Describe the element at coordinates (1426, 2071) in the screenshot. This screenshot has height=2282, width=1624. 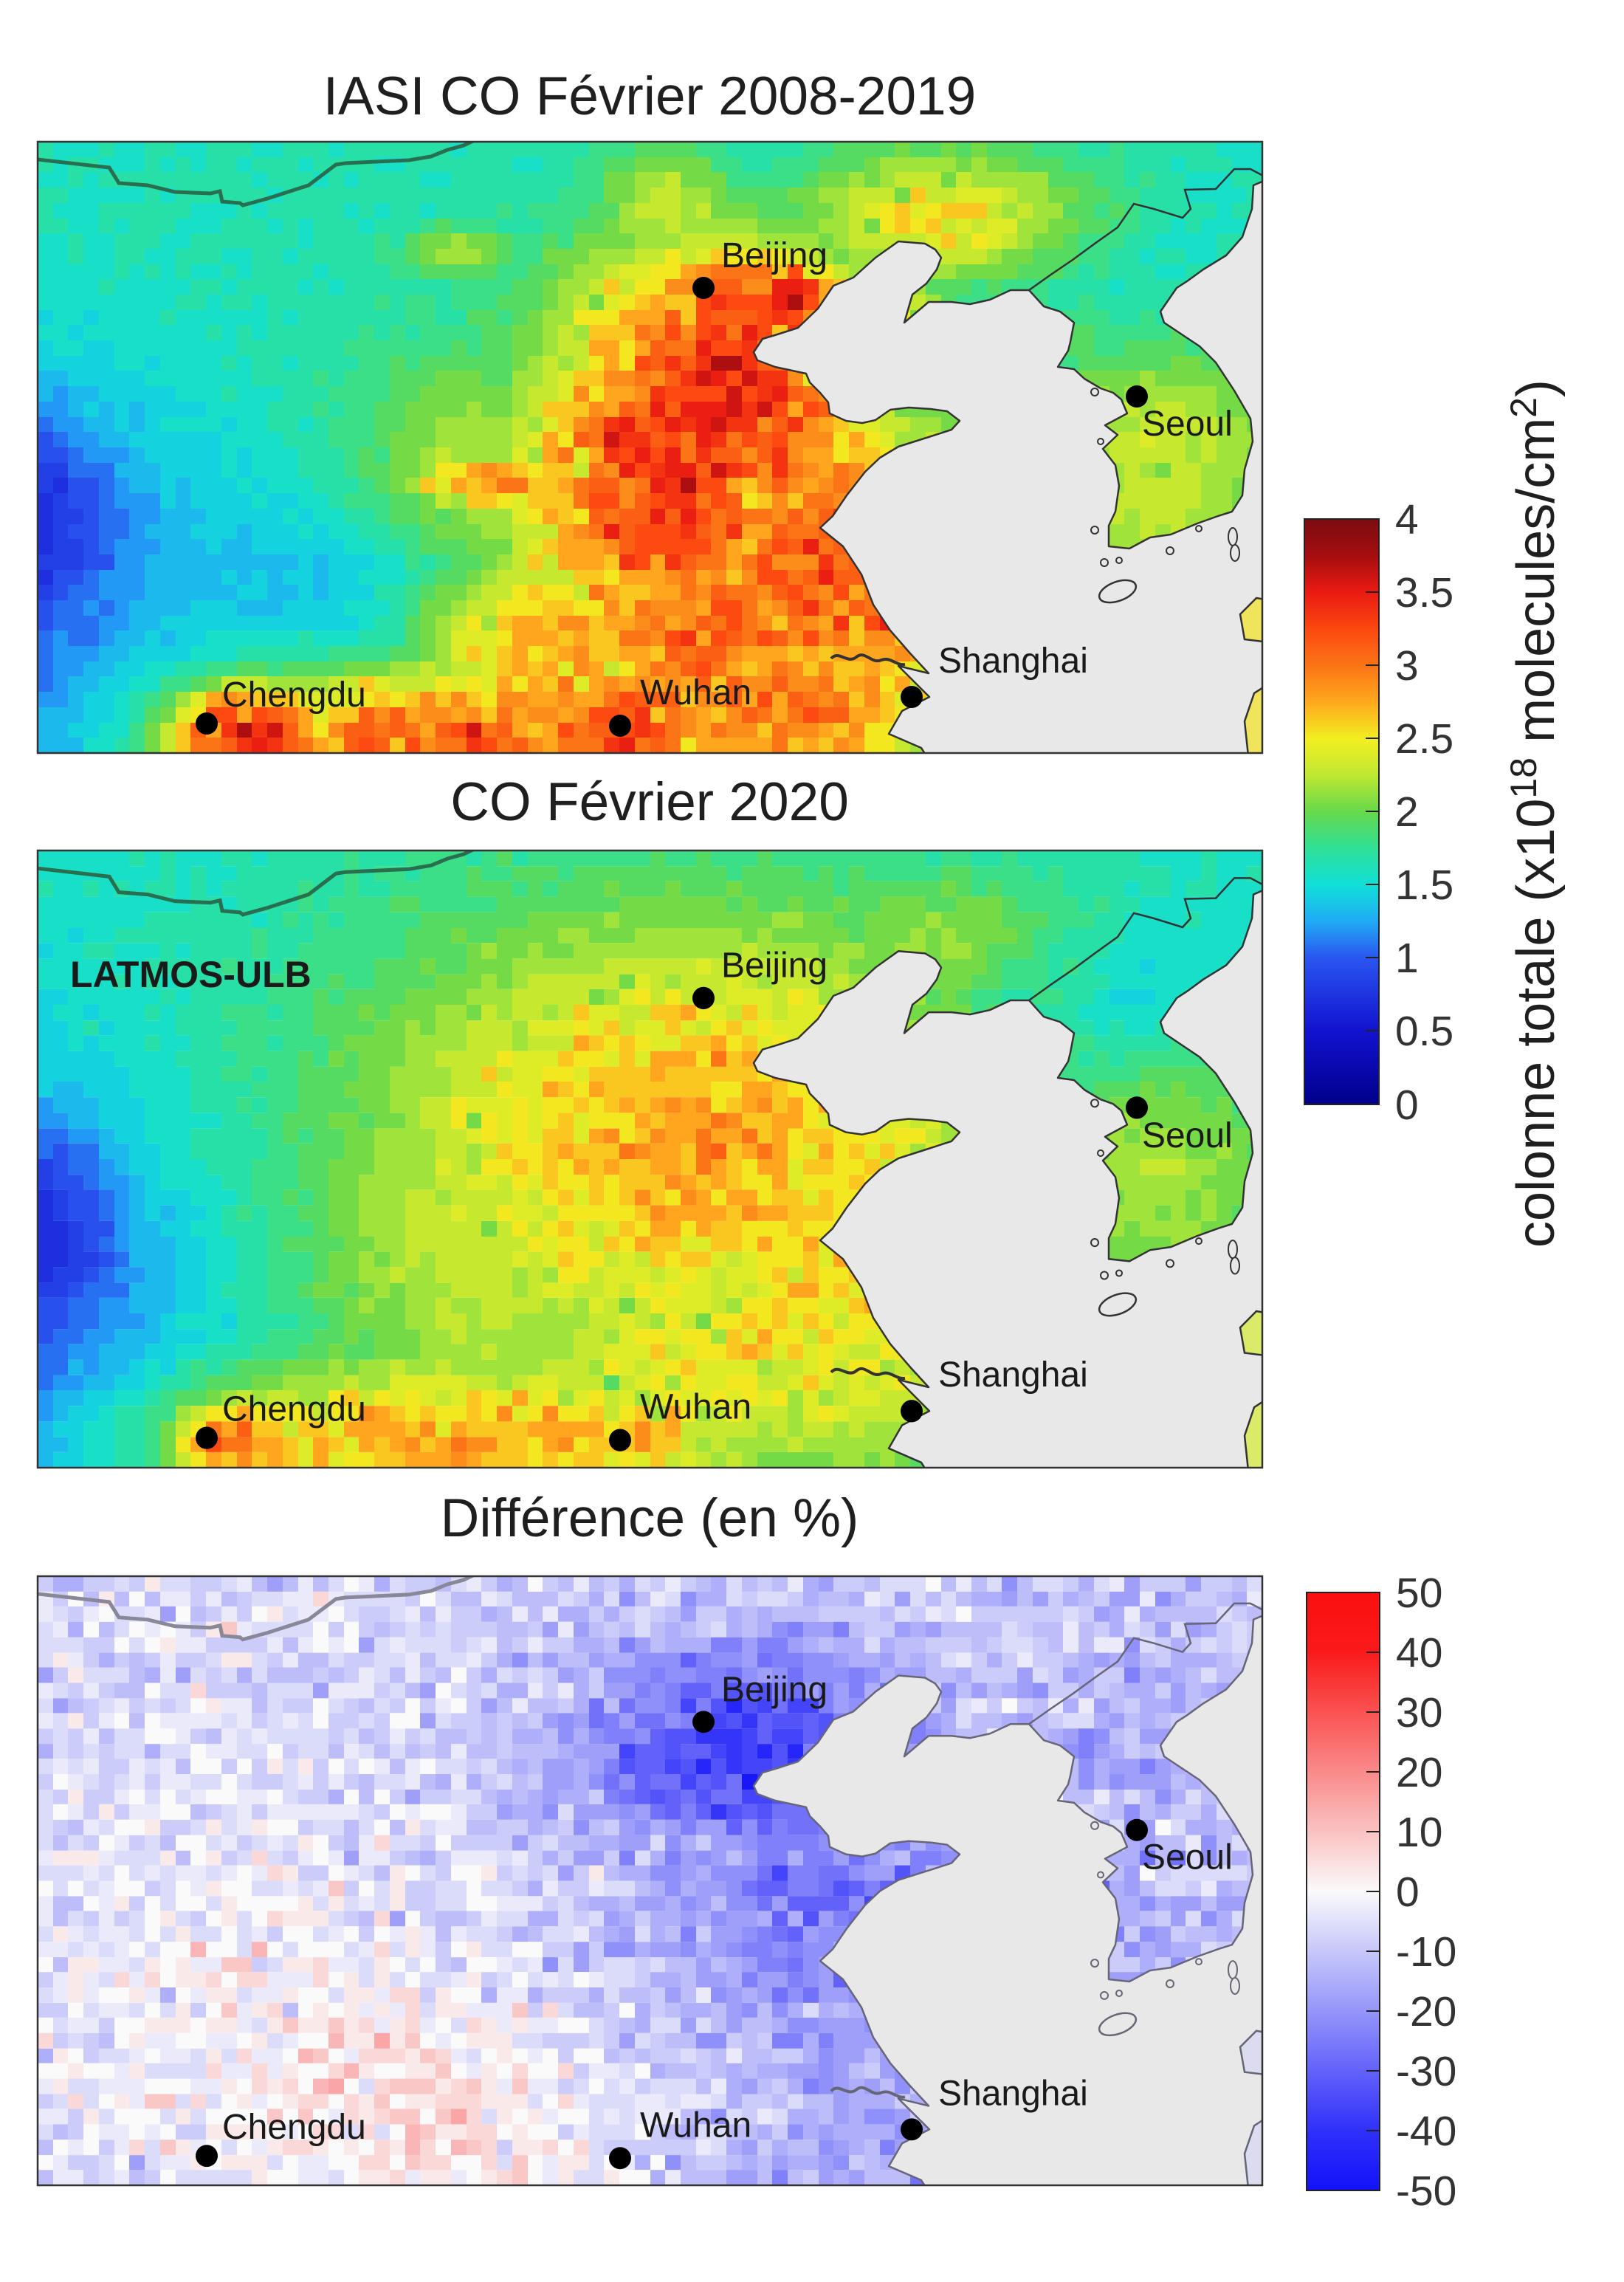
I see `svg-text: -30` at that location.